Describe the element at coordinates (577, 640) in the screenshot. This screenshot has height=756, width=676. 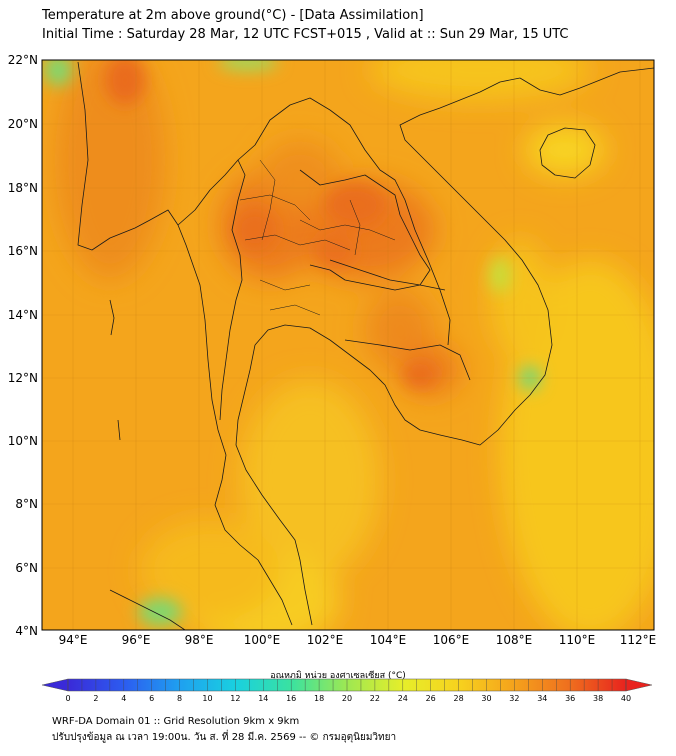
I see `lon-label: 110°E` at that location.